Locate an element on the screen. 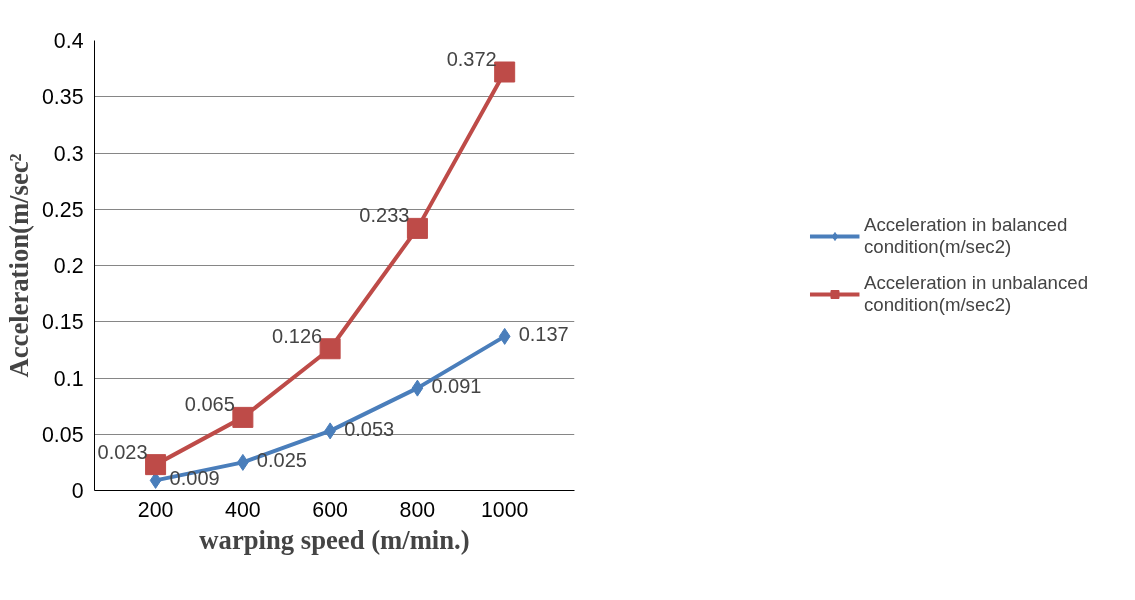  x-tick-label: 600 is located at coordinates (330, 509).